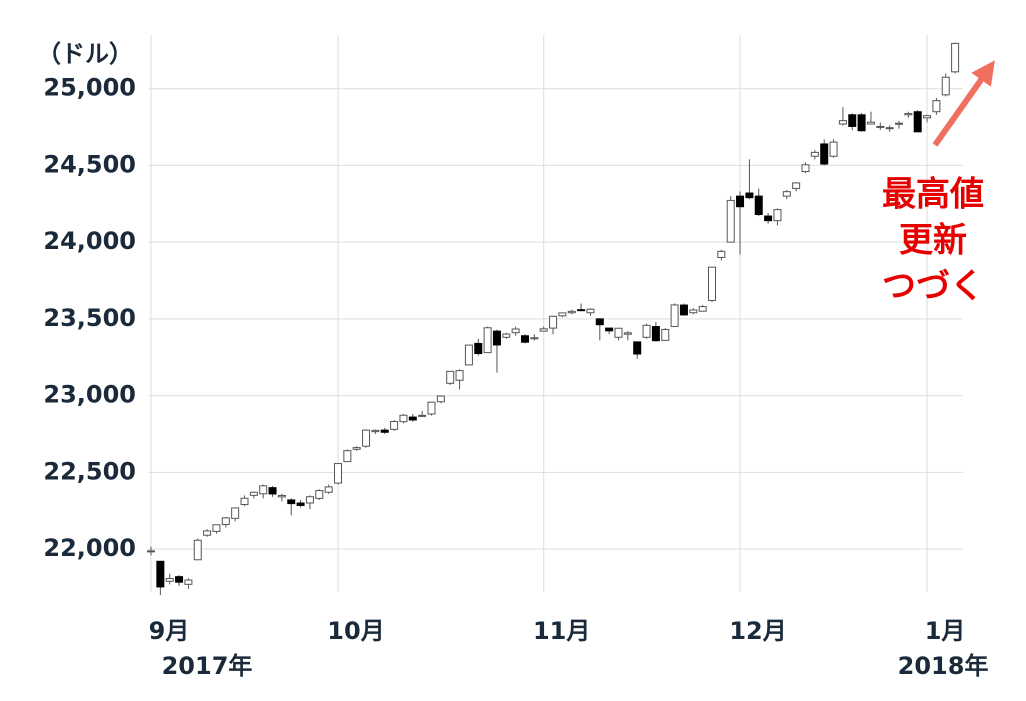  What do you see at coordinates (757, 631) in the screenshot?
I see `x-tick-label: 12月` at bounding box center [757, 631].